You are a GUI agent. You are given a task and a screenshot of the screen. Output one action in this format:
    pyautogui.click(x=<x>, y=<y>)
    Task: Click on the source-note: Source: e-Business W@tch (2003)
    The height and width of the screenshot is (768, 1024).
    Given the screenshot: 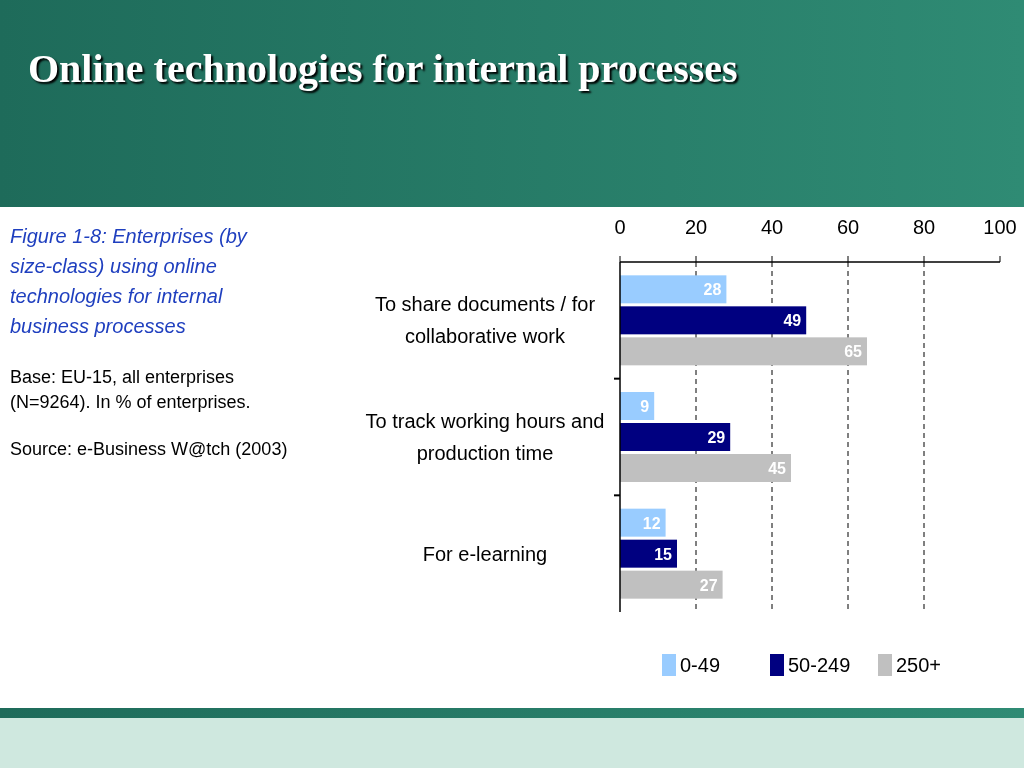 What is the action you would take?
    pyautogui.click(x=149, y=449)
    